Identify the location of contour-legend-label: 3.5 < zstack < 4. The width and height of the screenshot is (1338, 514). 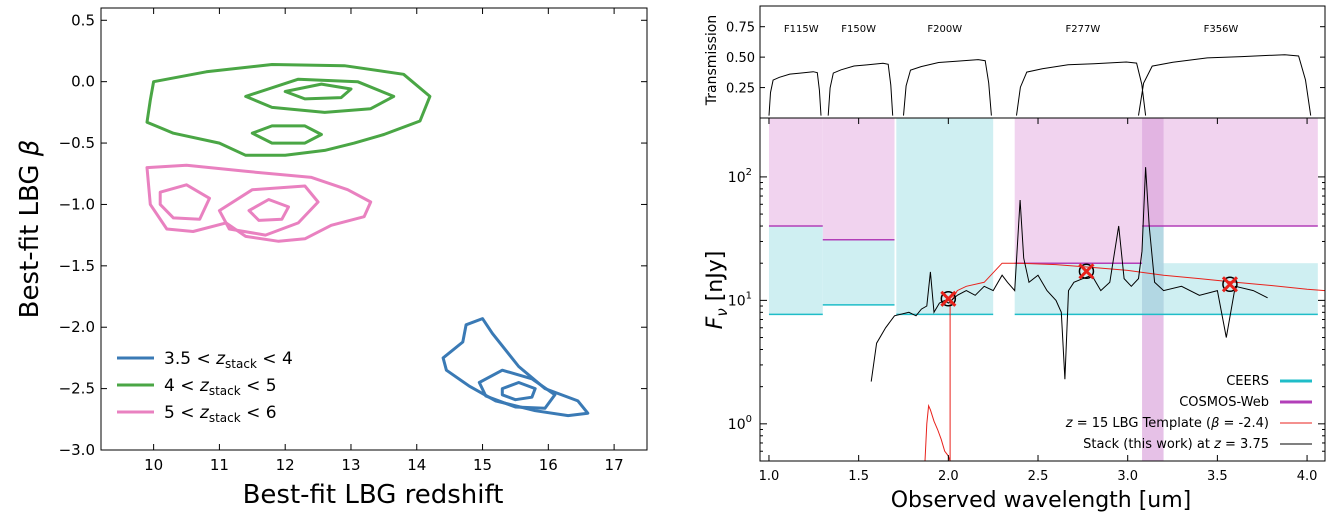
(228, 360).